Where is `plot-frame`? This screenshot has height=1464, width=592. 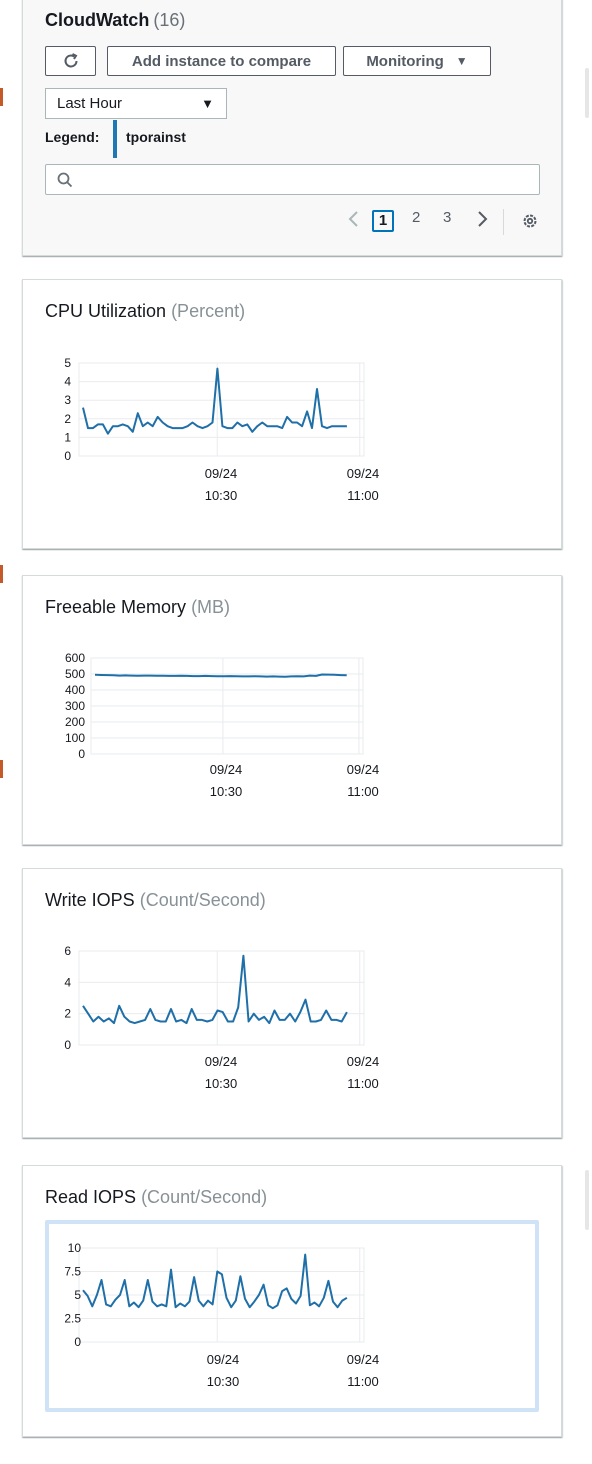 plot-frame is located at coordinates (221, 998).